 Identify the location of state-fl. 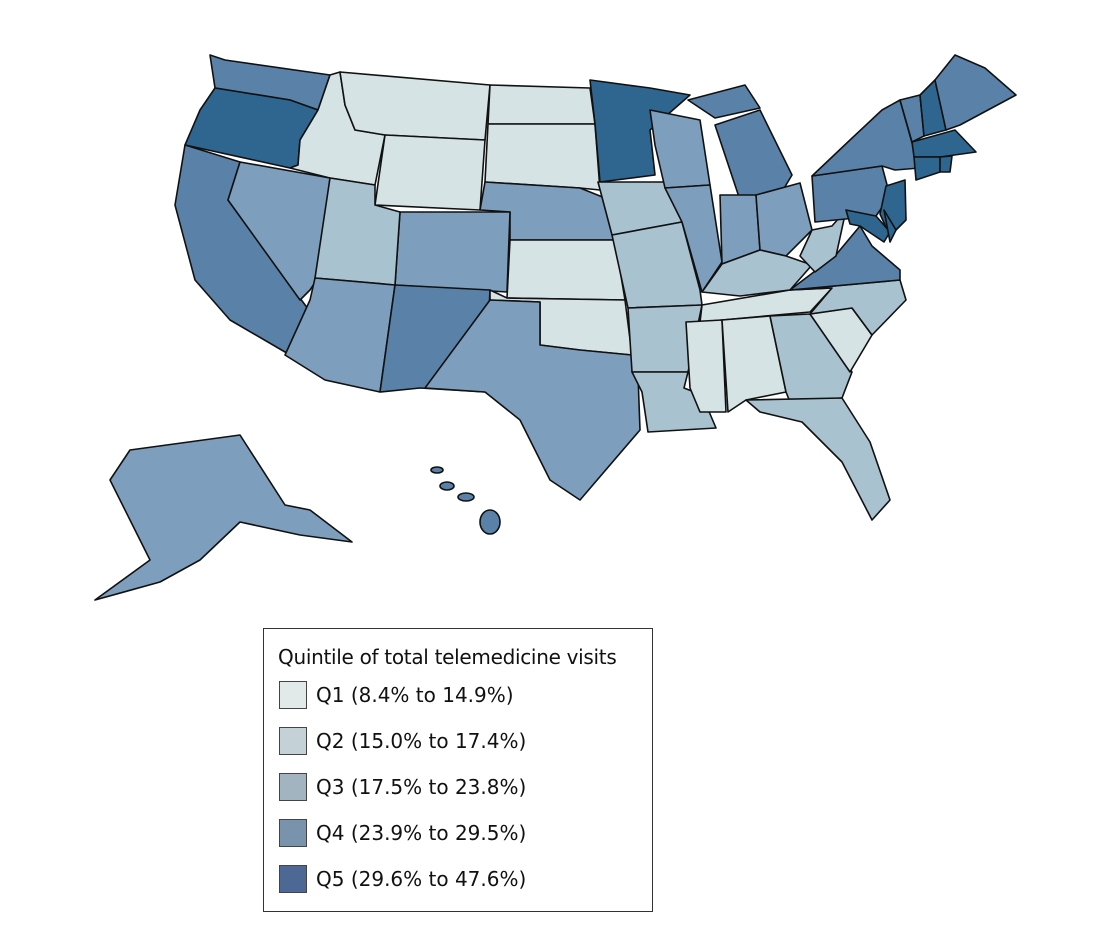
(818, 459).